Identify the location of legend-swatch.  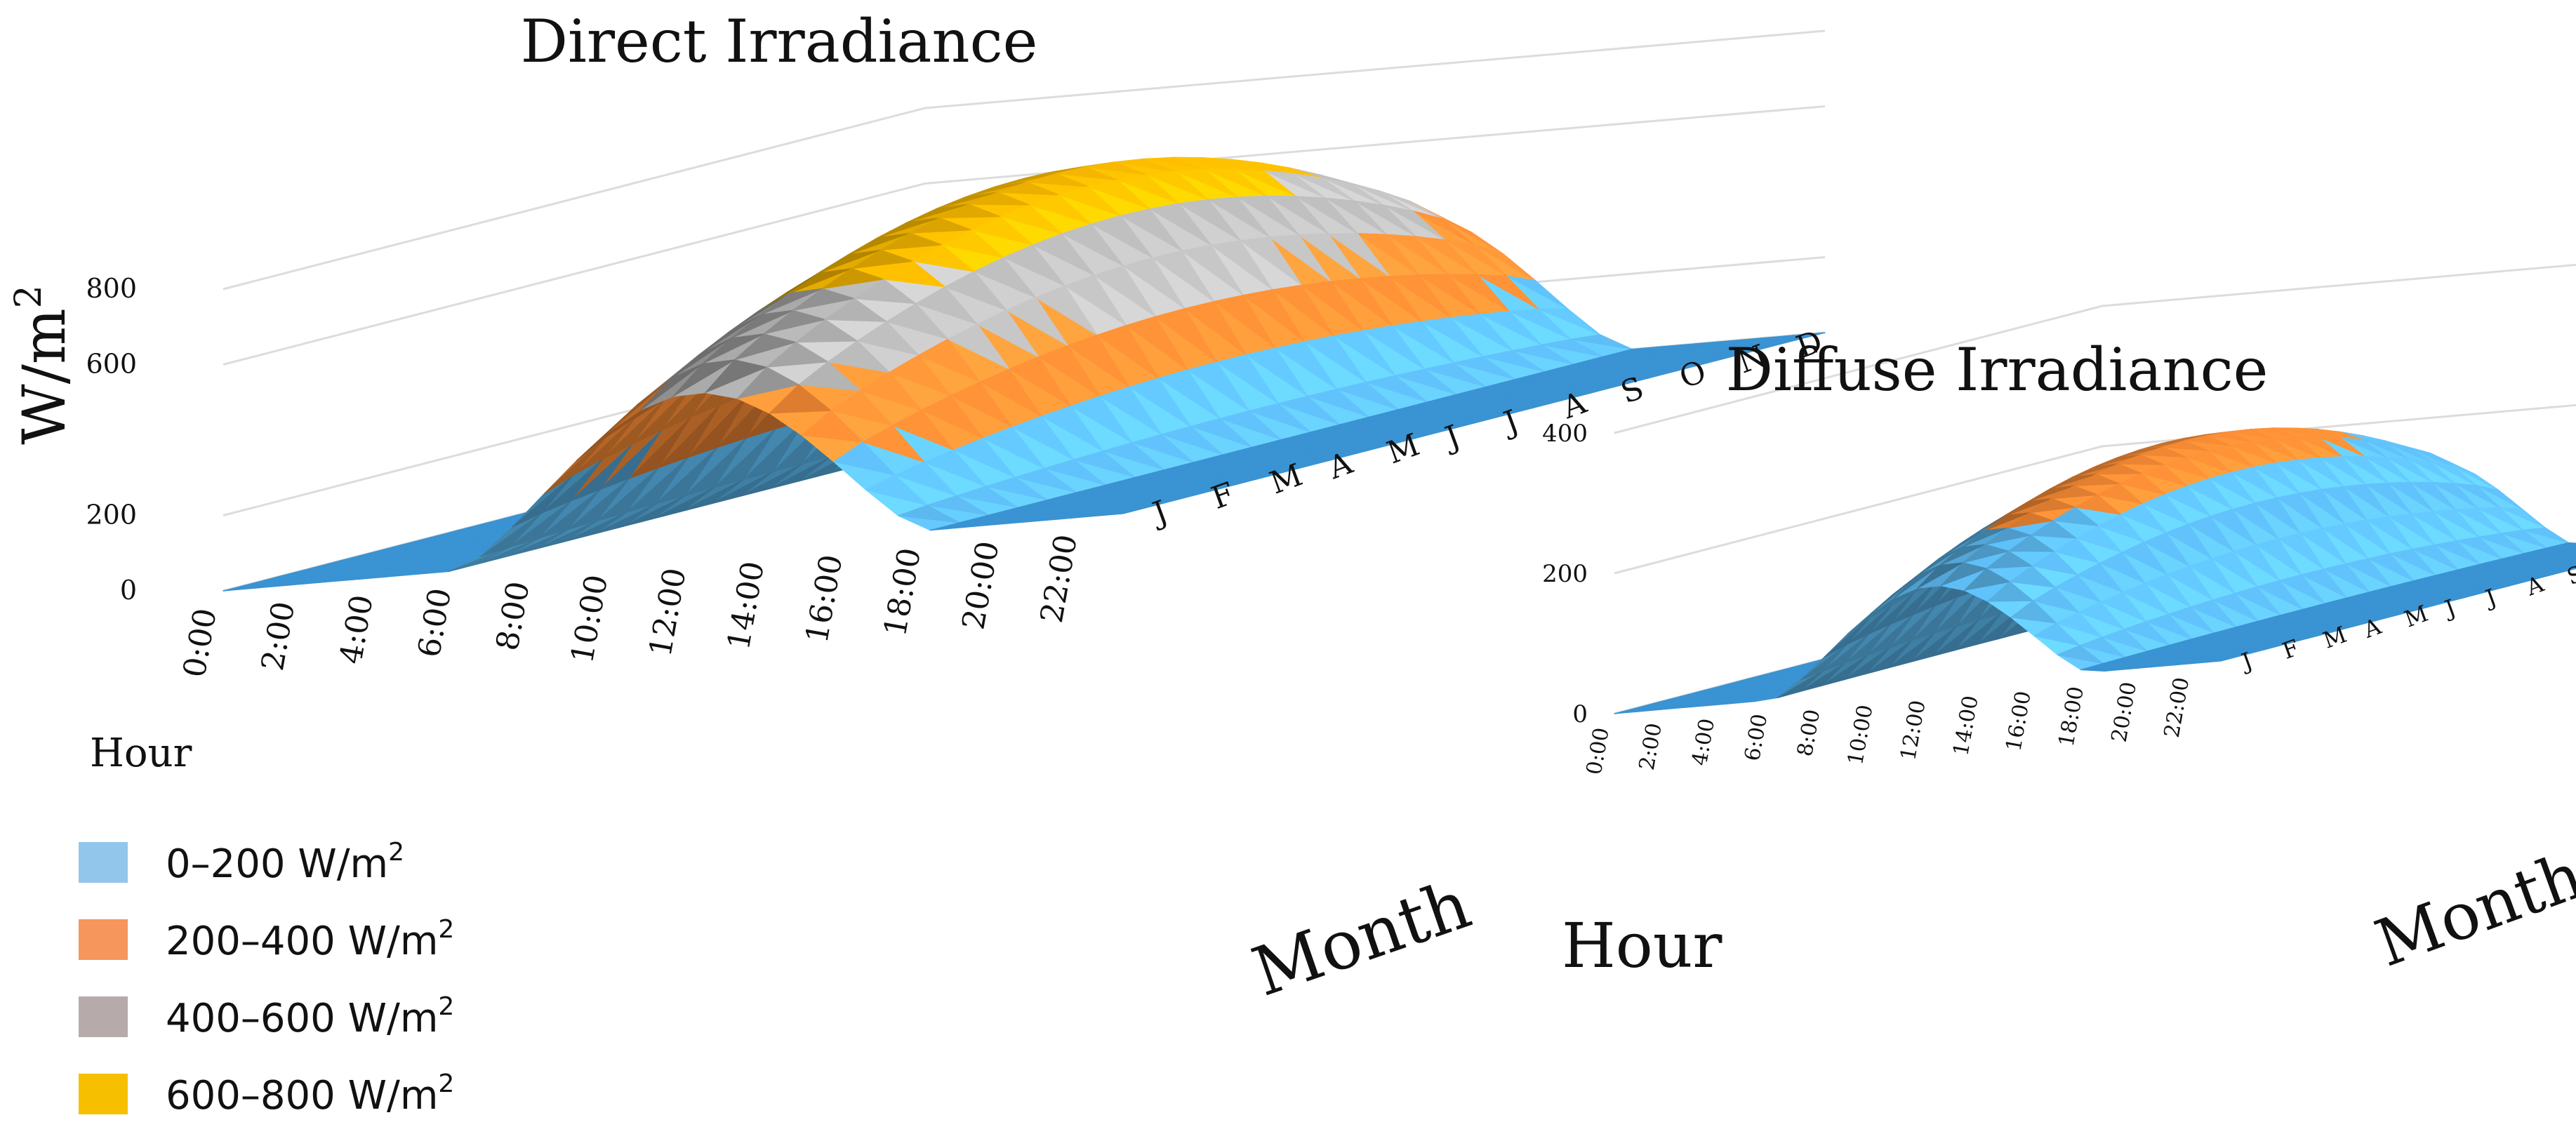
(103, 1094).